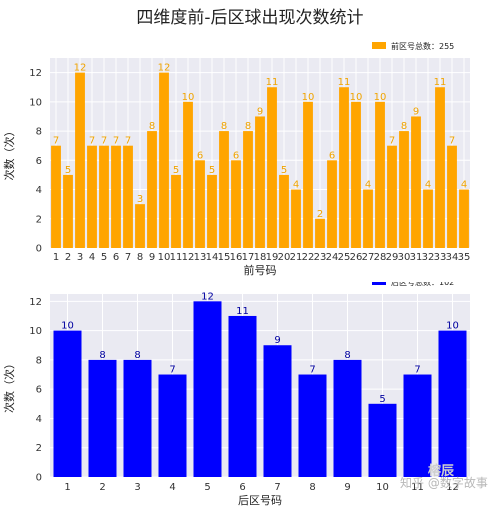 The image size is (500, 508). What do you see at coordinates (320, 257) in the screenshot?
I see `x-tick-label: 23` at bounding box center [320, 257].